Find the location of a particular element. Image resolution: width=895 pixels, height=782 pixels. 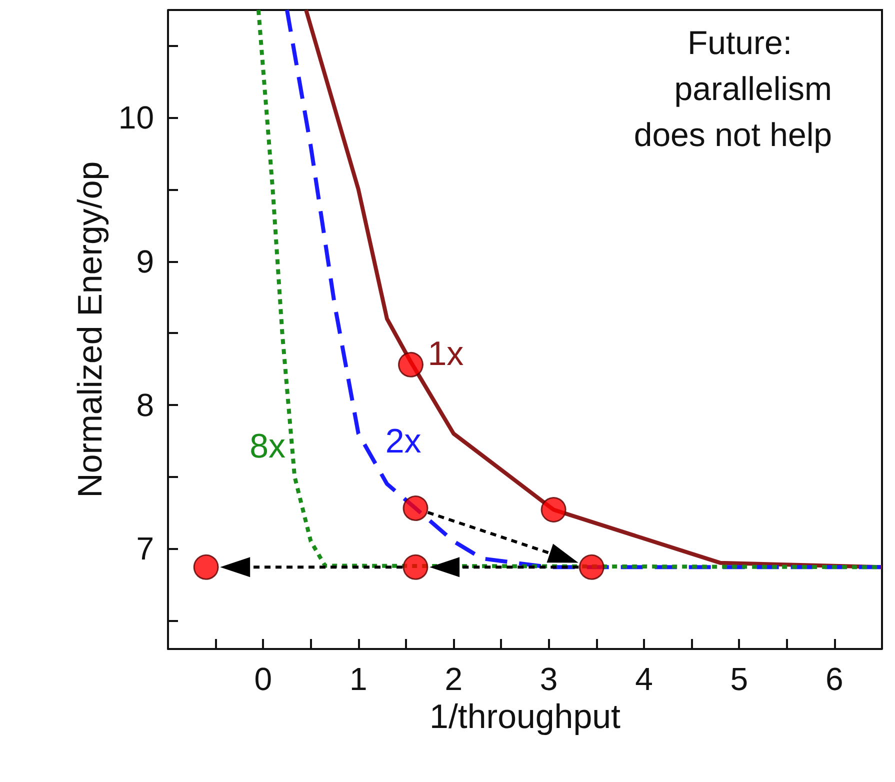

series-label: 1x is located at coordinates (446, 353).